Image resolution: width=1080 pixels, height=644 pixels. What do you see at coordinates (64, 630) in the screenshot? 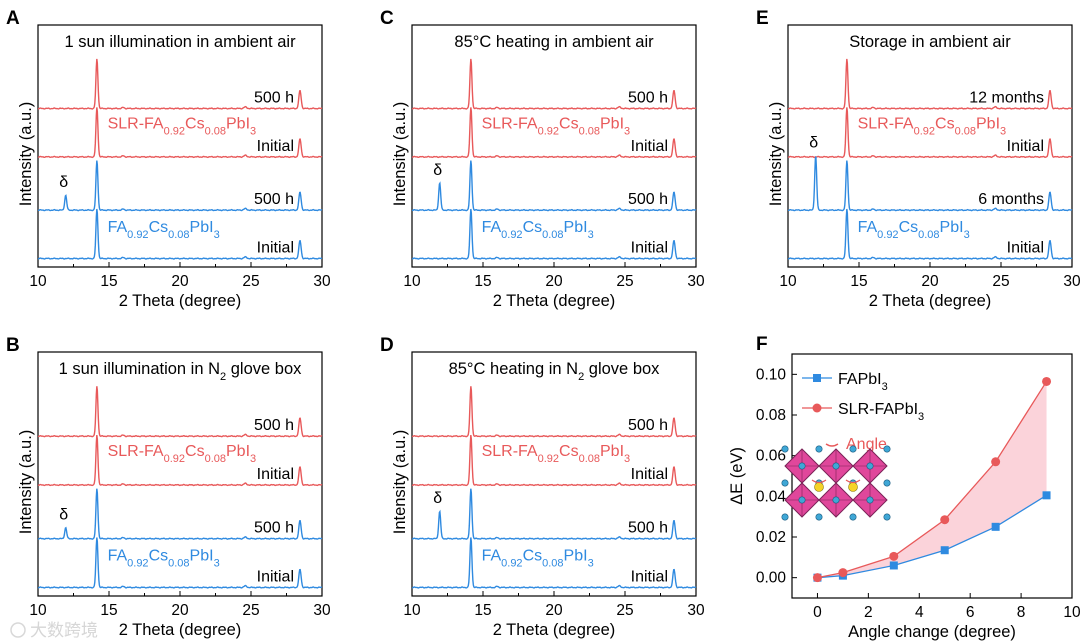
I see `watermark-text: 大数跨境` at bounding box center [64, 630].